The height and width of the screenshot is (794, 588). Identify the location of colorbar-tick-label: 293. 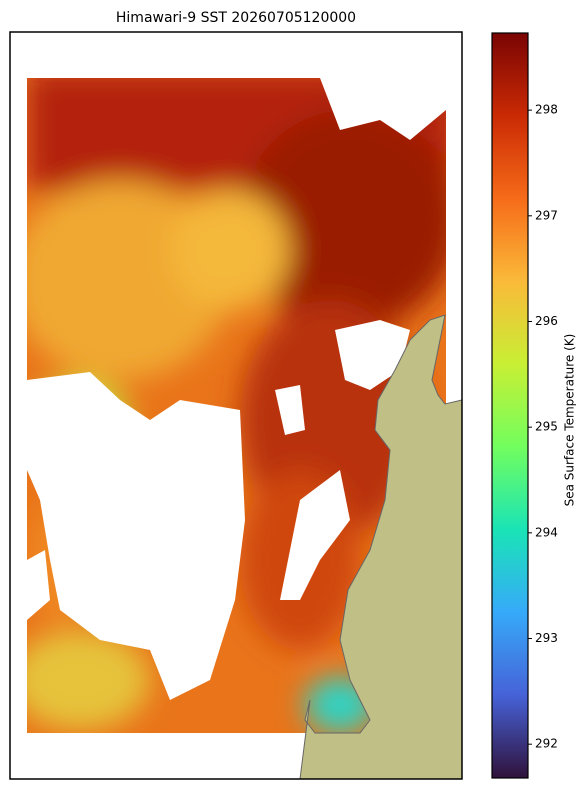
(546, 638).